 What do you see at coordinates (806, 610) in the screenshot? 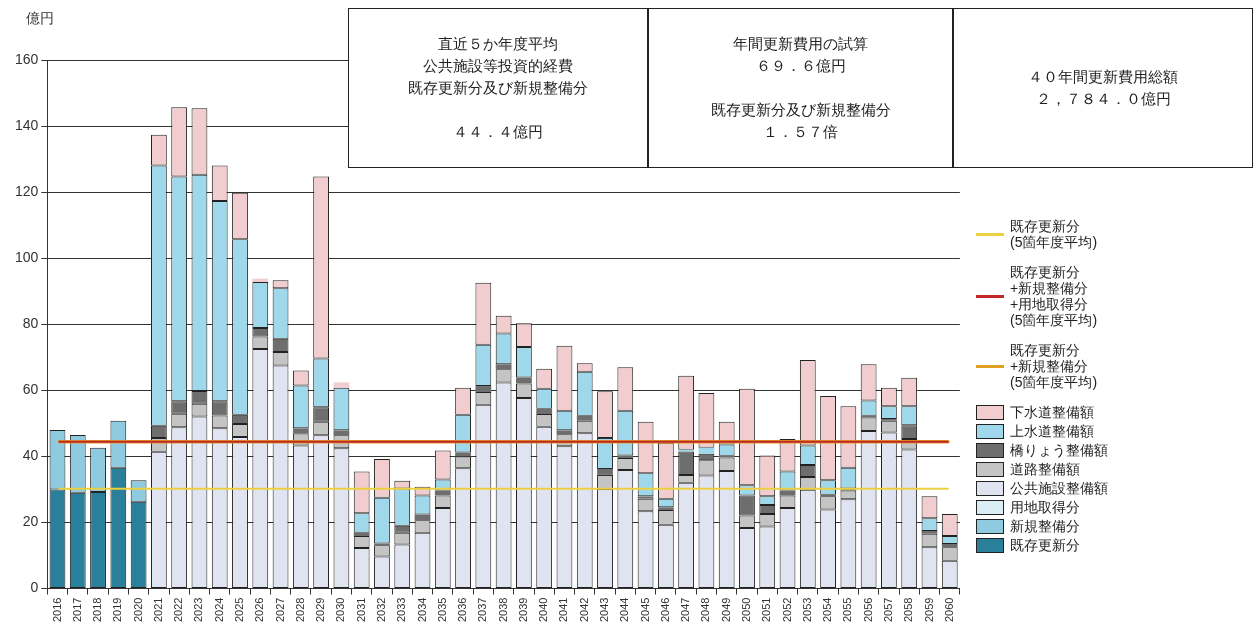
I see `x-tick-label: 2053` at bounding box center [806, 610].